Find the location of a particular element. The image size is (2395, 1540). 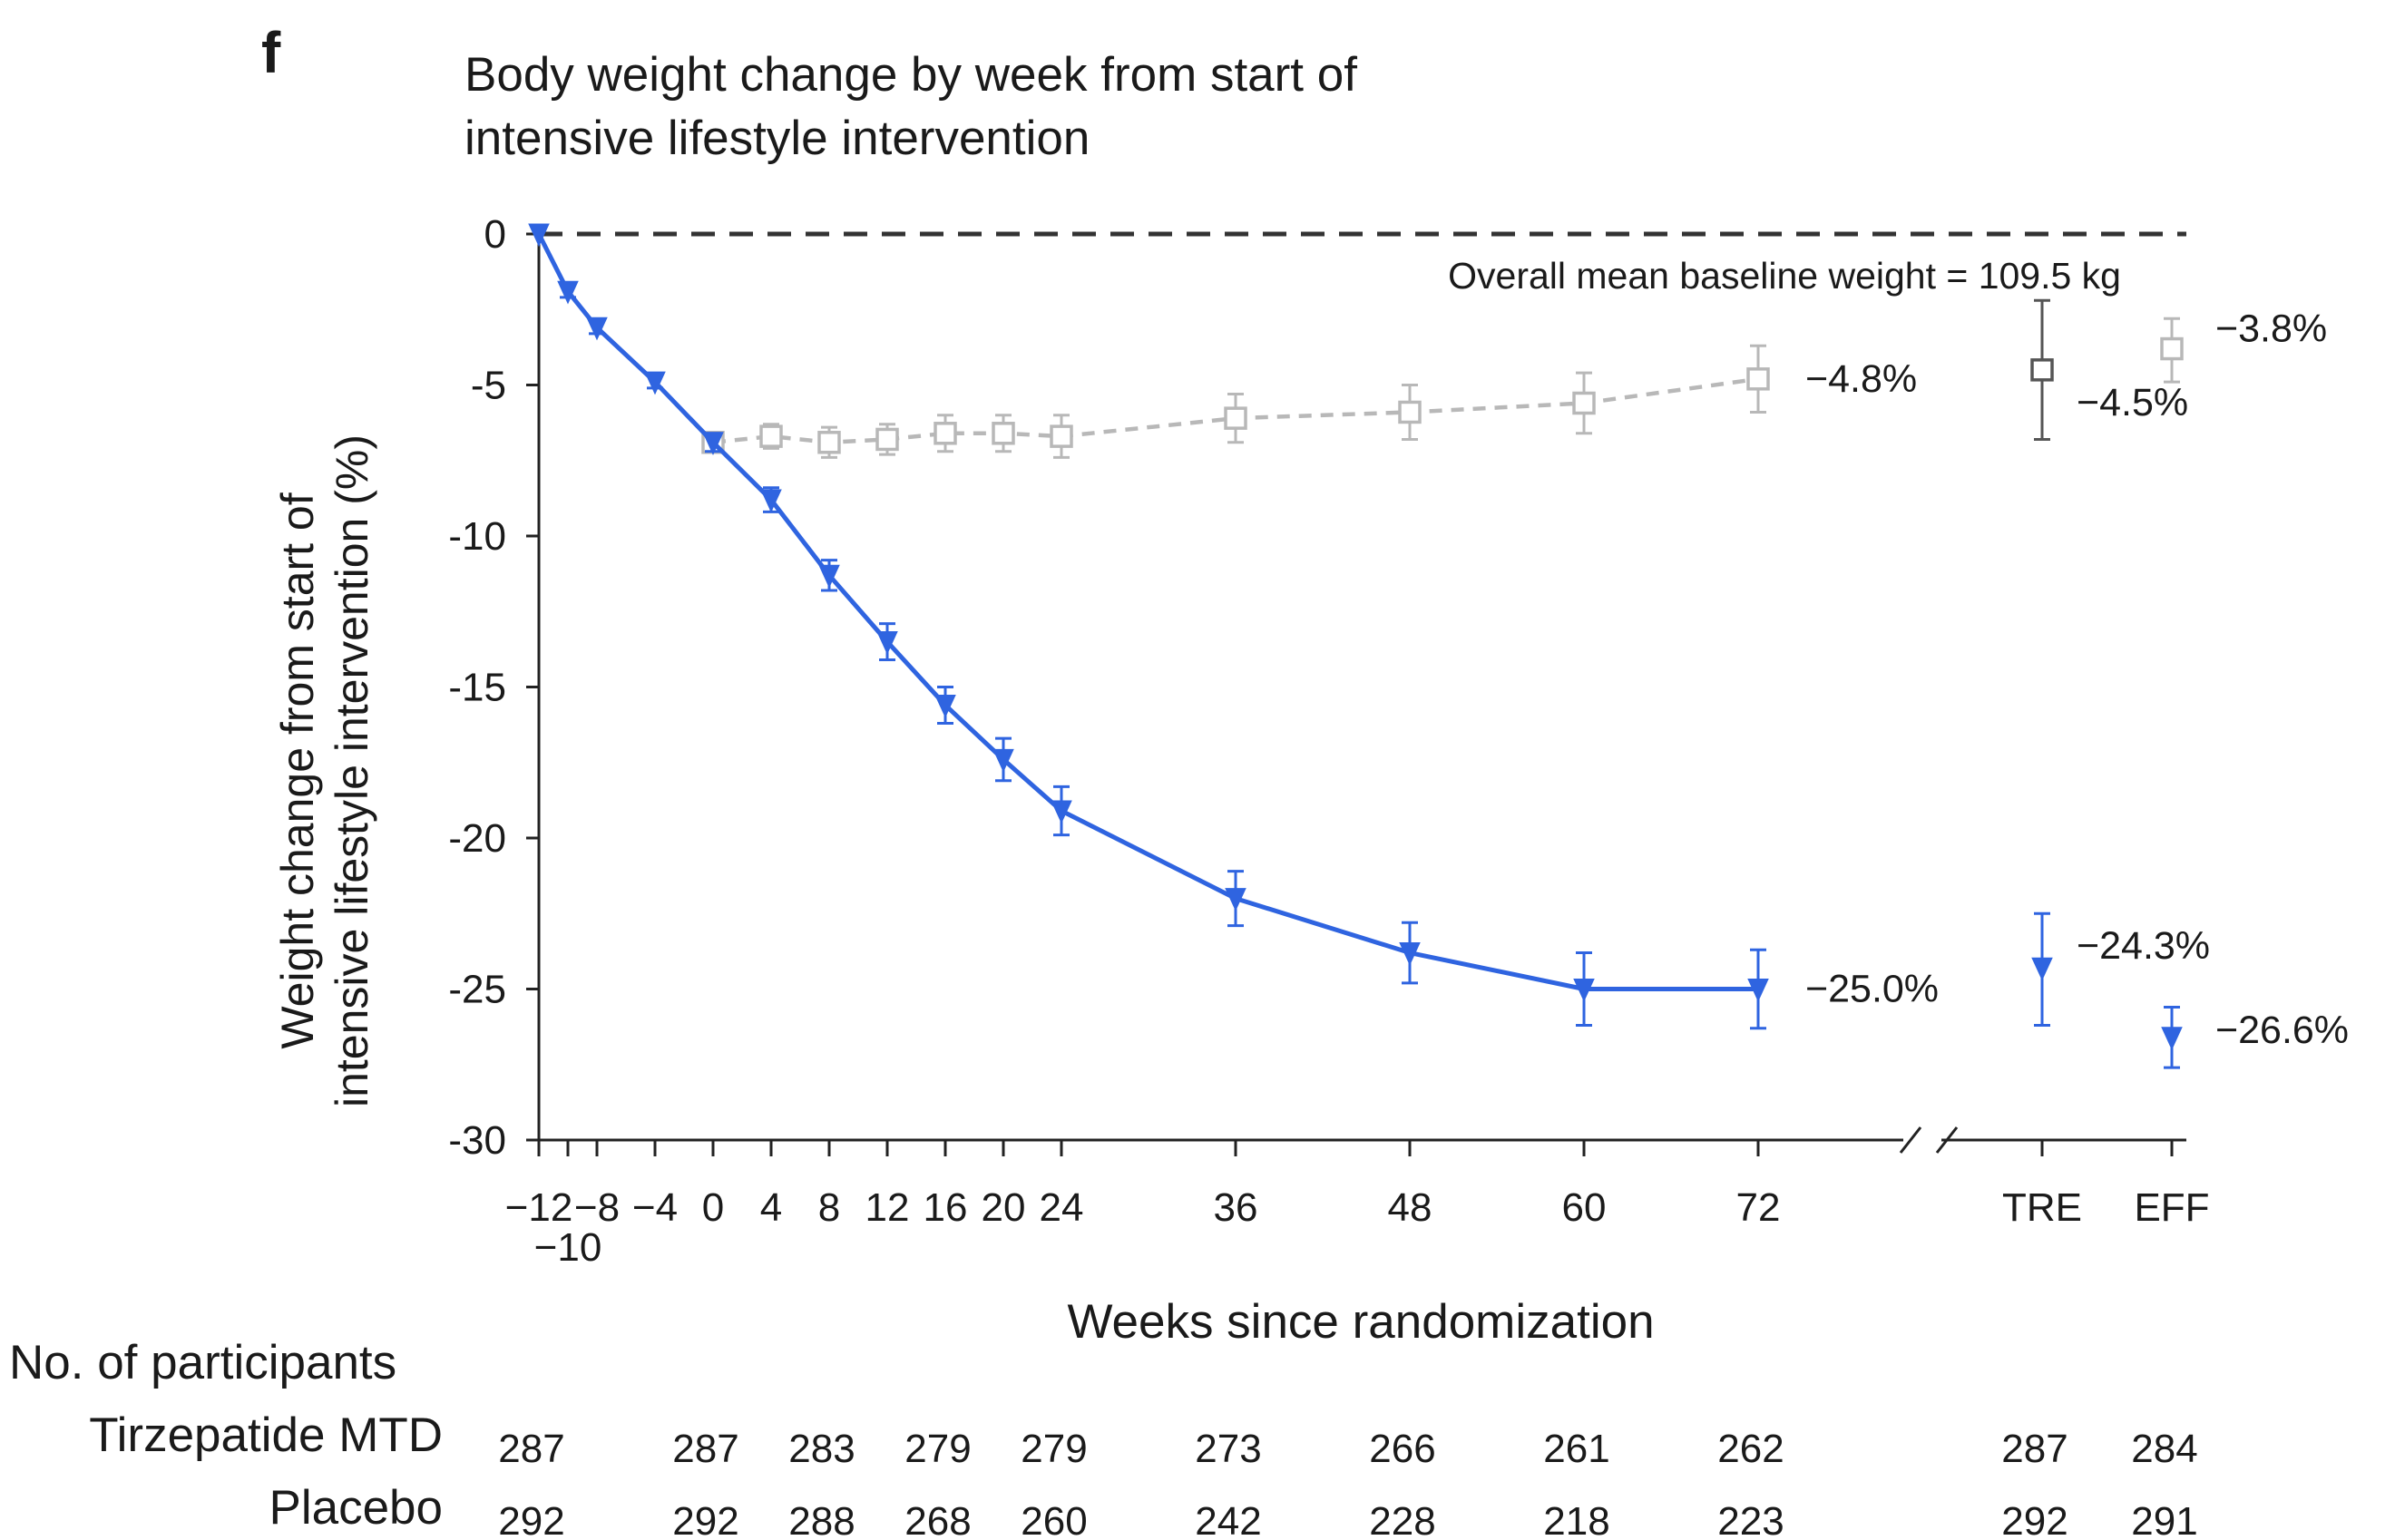

panel-letter: f is located at coordinates (271, 52).